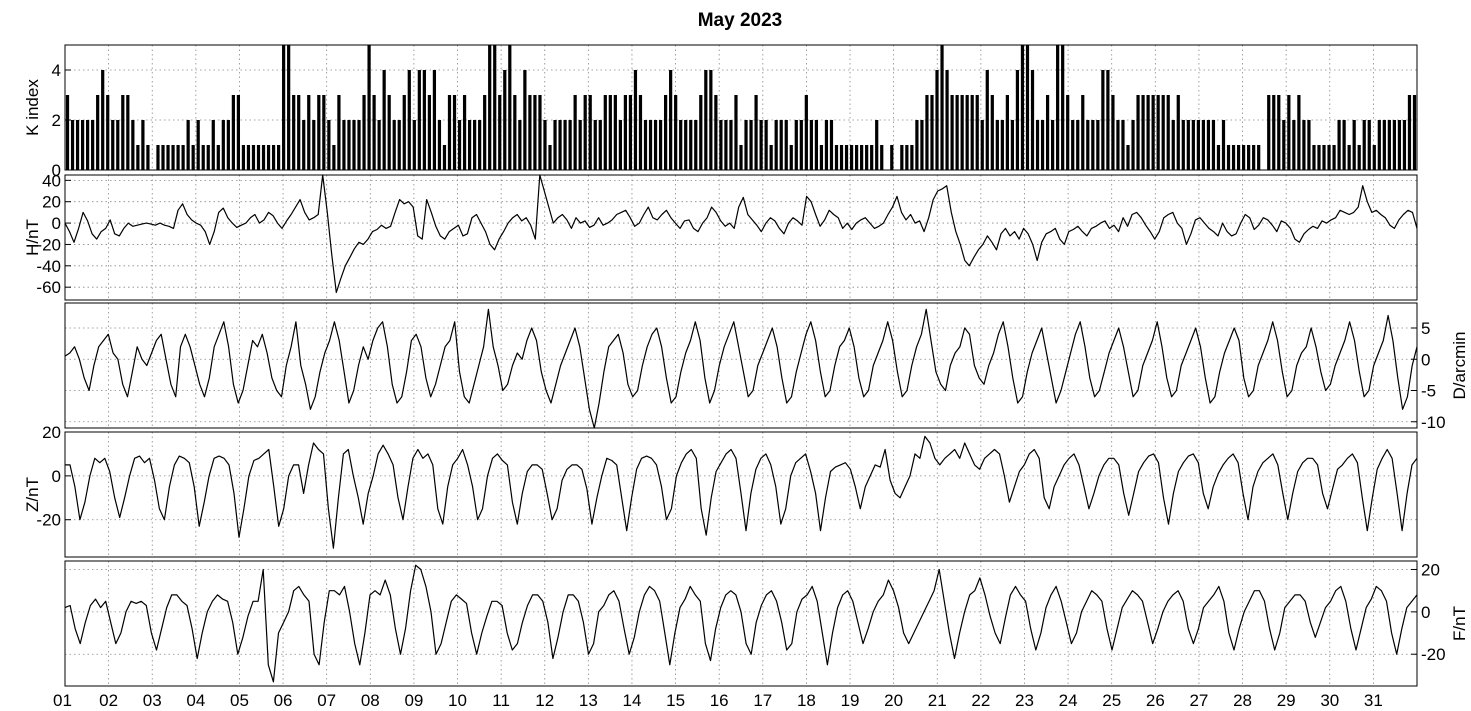 Image resolution: width=1471 pixels, height=711 pixels. I want to click on x-day-label: 05, so click(239, 700).